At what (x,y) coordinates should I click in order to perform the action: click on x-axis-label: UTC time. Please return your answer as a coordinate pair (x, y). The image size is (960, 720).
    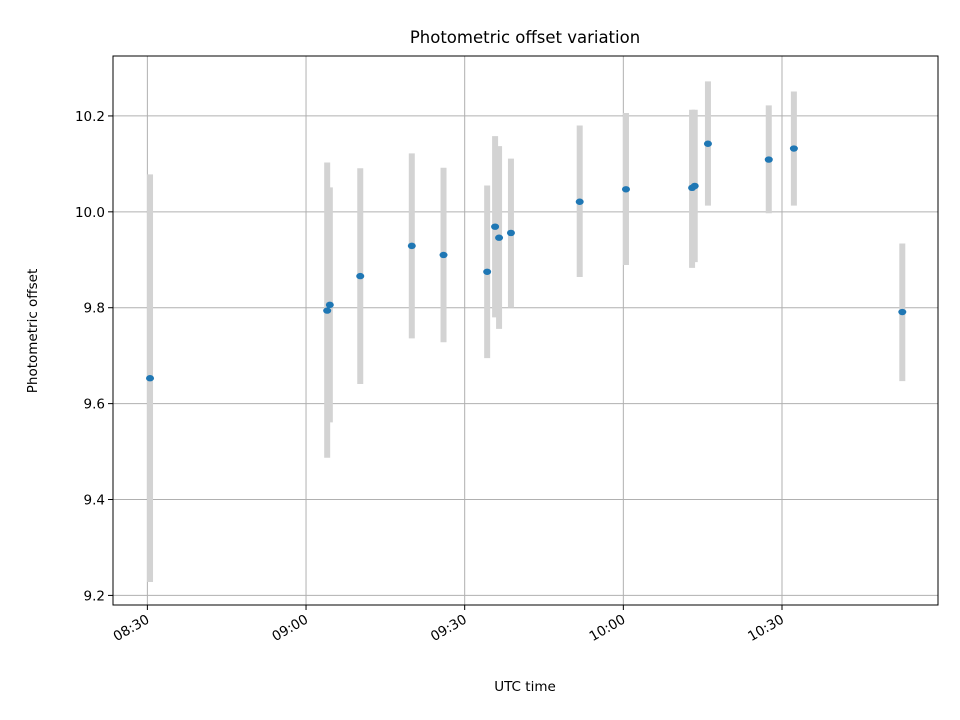
    Looking at the image, I should click on (525, 687).